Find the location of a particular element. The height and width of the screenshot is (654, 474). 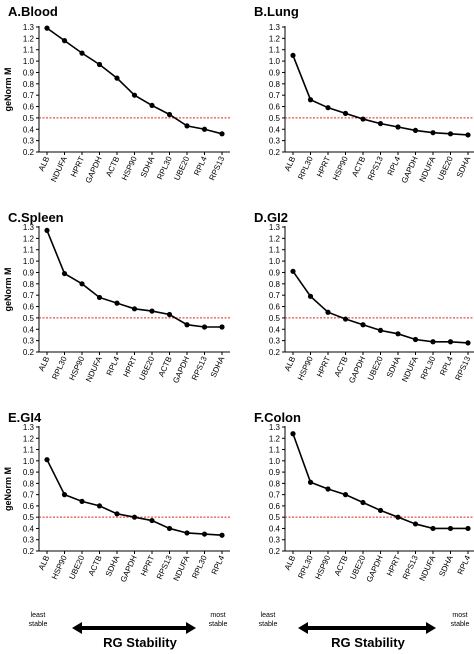

y-tick-label: 1.1 is located at coordinates (275, 450).